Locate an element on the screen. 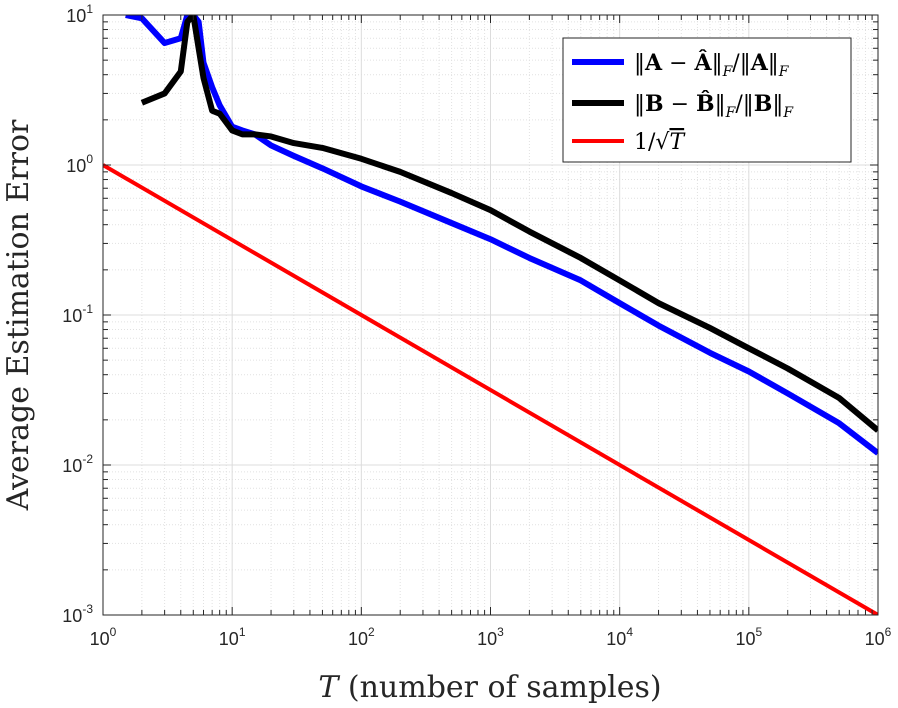 The width and height of the screenshot is (898, 708). y-tick-label: 10⁰ is located at coordinates (79, 164).